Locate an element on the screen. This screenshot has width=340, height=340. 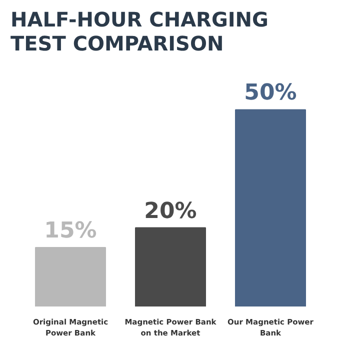
chart-title: HALF-HOUR CHARGING TEST COMPARISON is located at coordinates (139, 32).